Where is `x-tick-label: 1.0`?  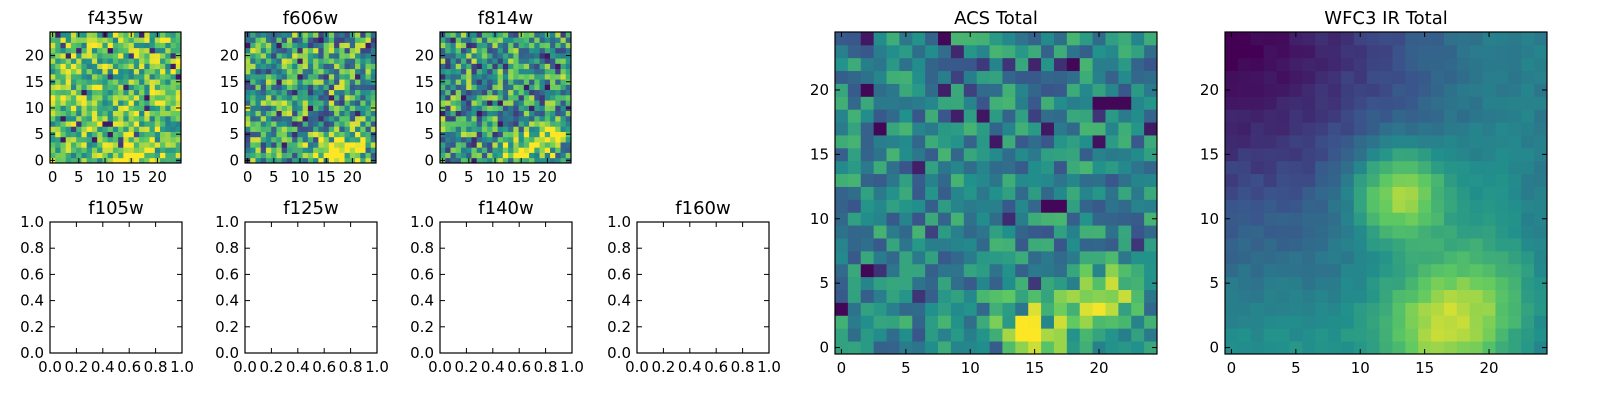 x-tick-label: 1.0 is located at coordinates (572, 367).